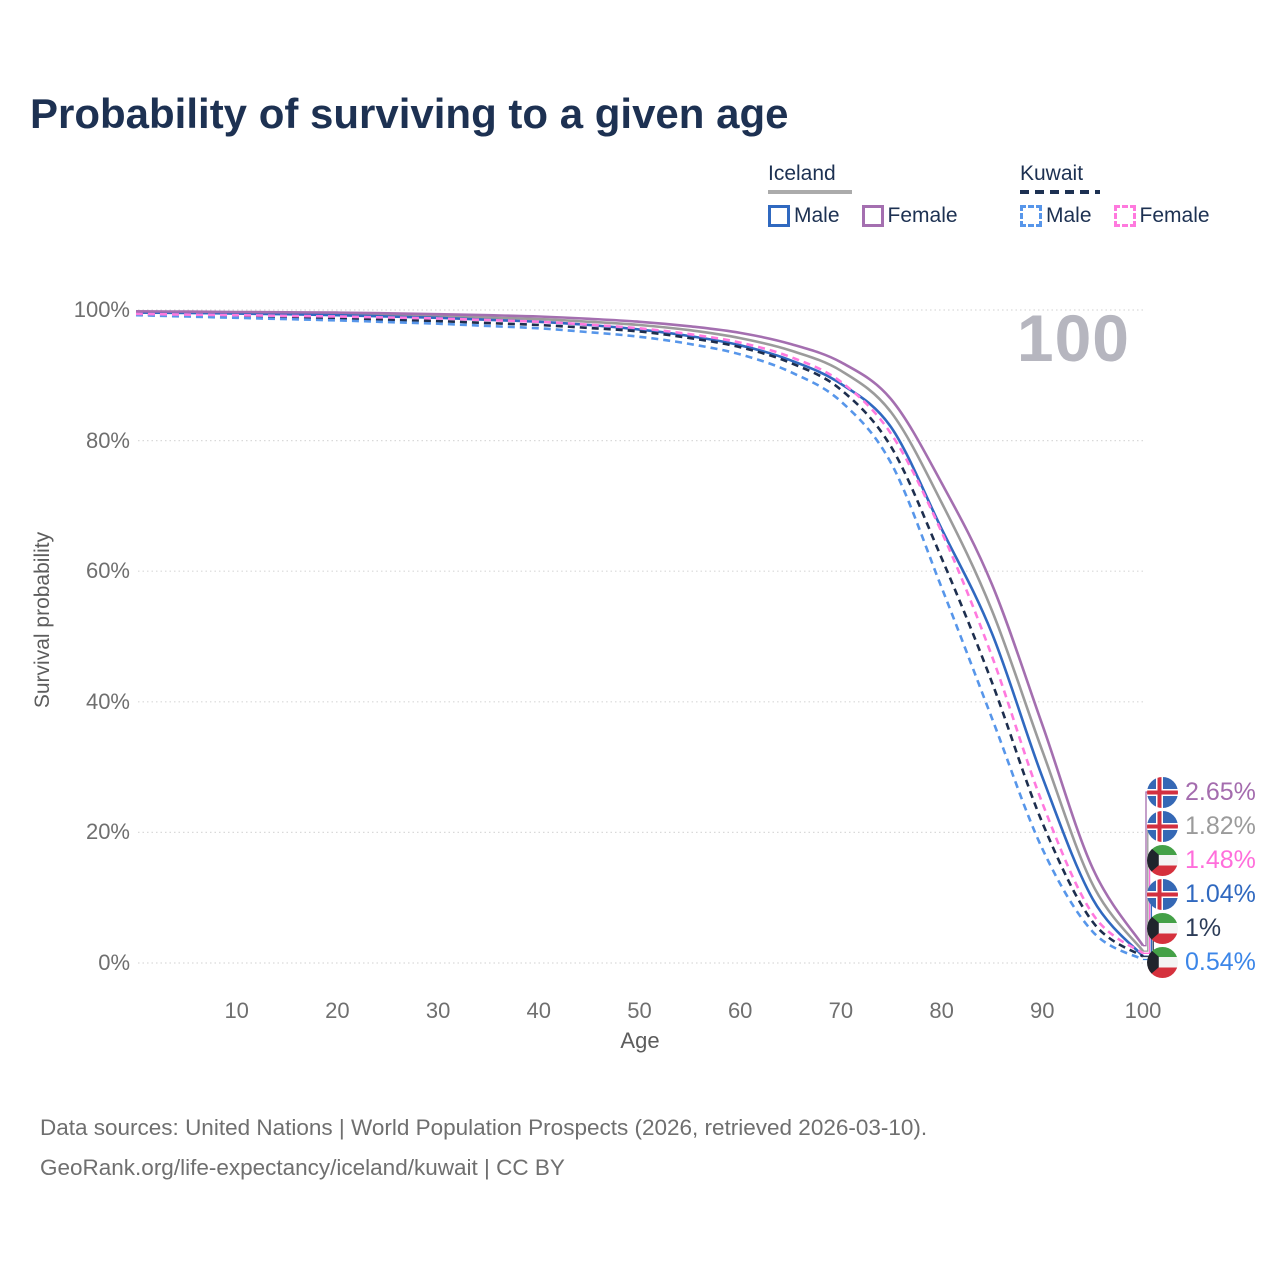  What do you see at coordinates (114, 962) in the screenshot?
I see `y-tick-label: 0%` at bounding box center [114, 962].